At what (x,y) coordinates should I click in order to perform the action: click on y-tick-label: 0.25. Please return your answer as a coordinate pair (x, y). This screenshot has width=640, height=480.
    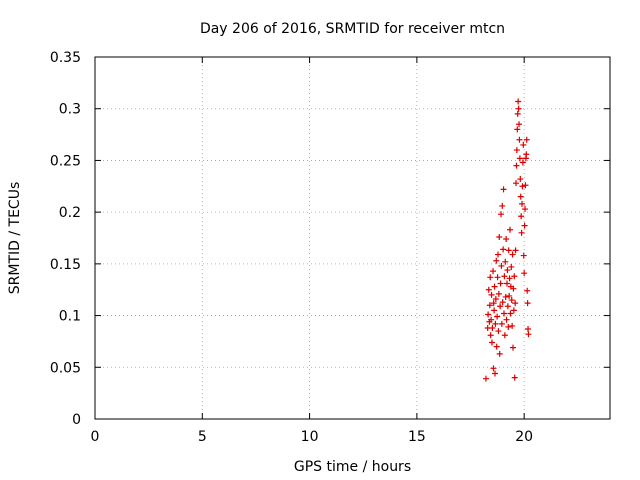
    Looking at the image, I should click on (65, 161).